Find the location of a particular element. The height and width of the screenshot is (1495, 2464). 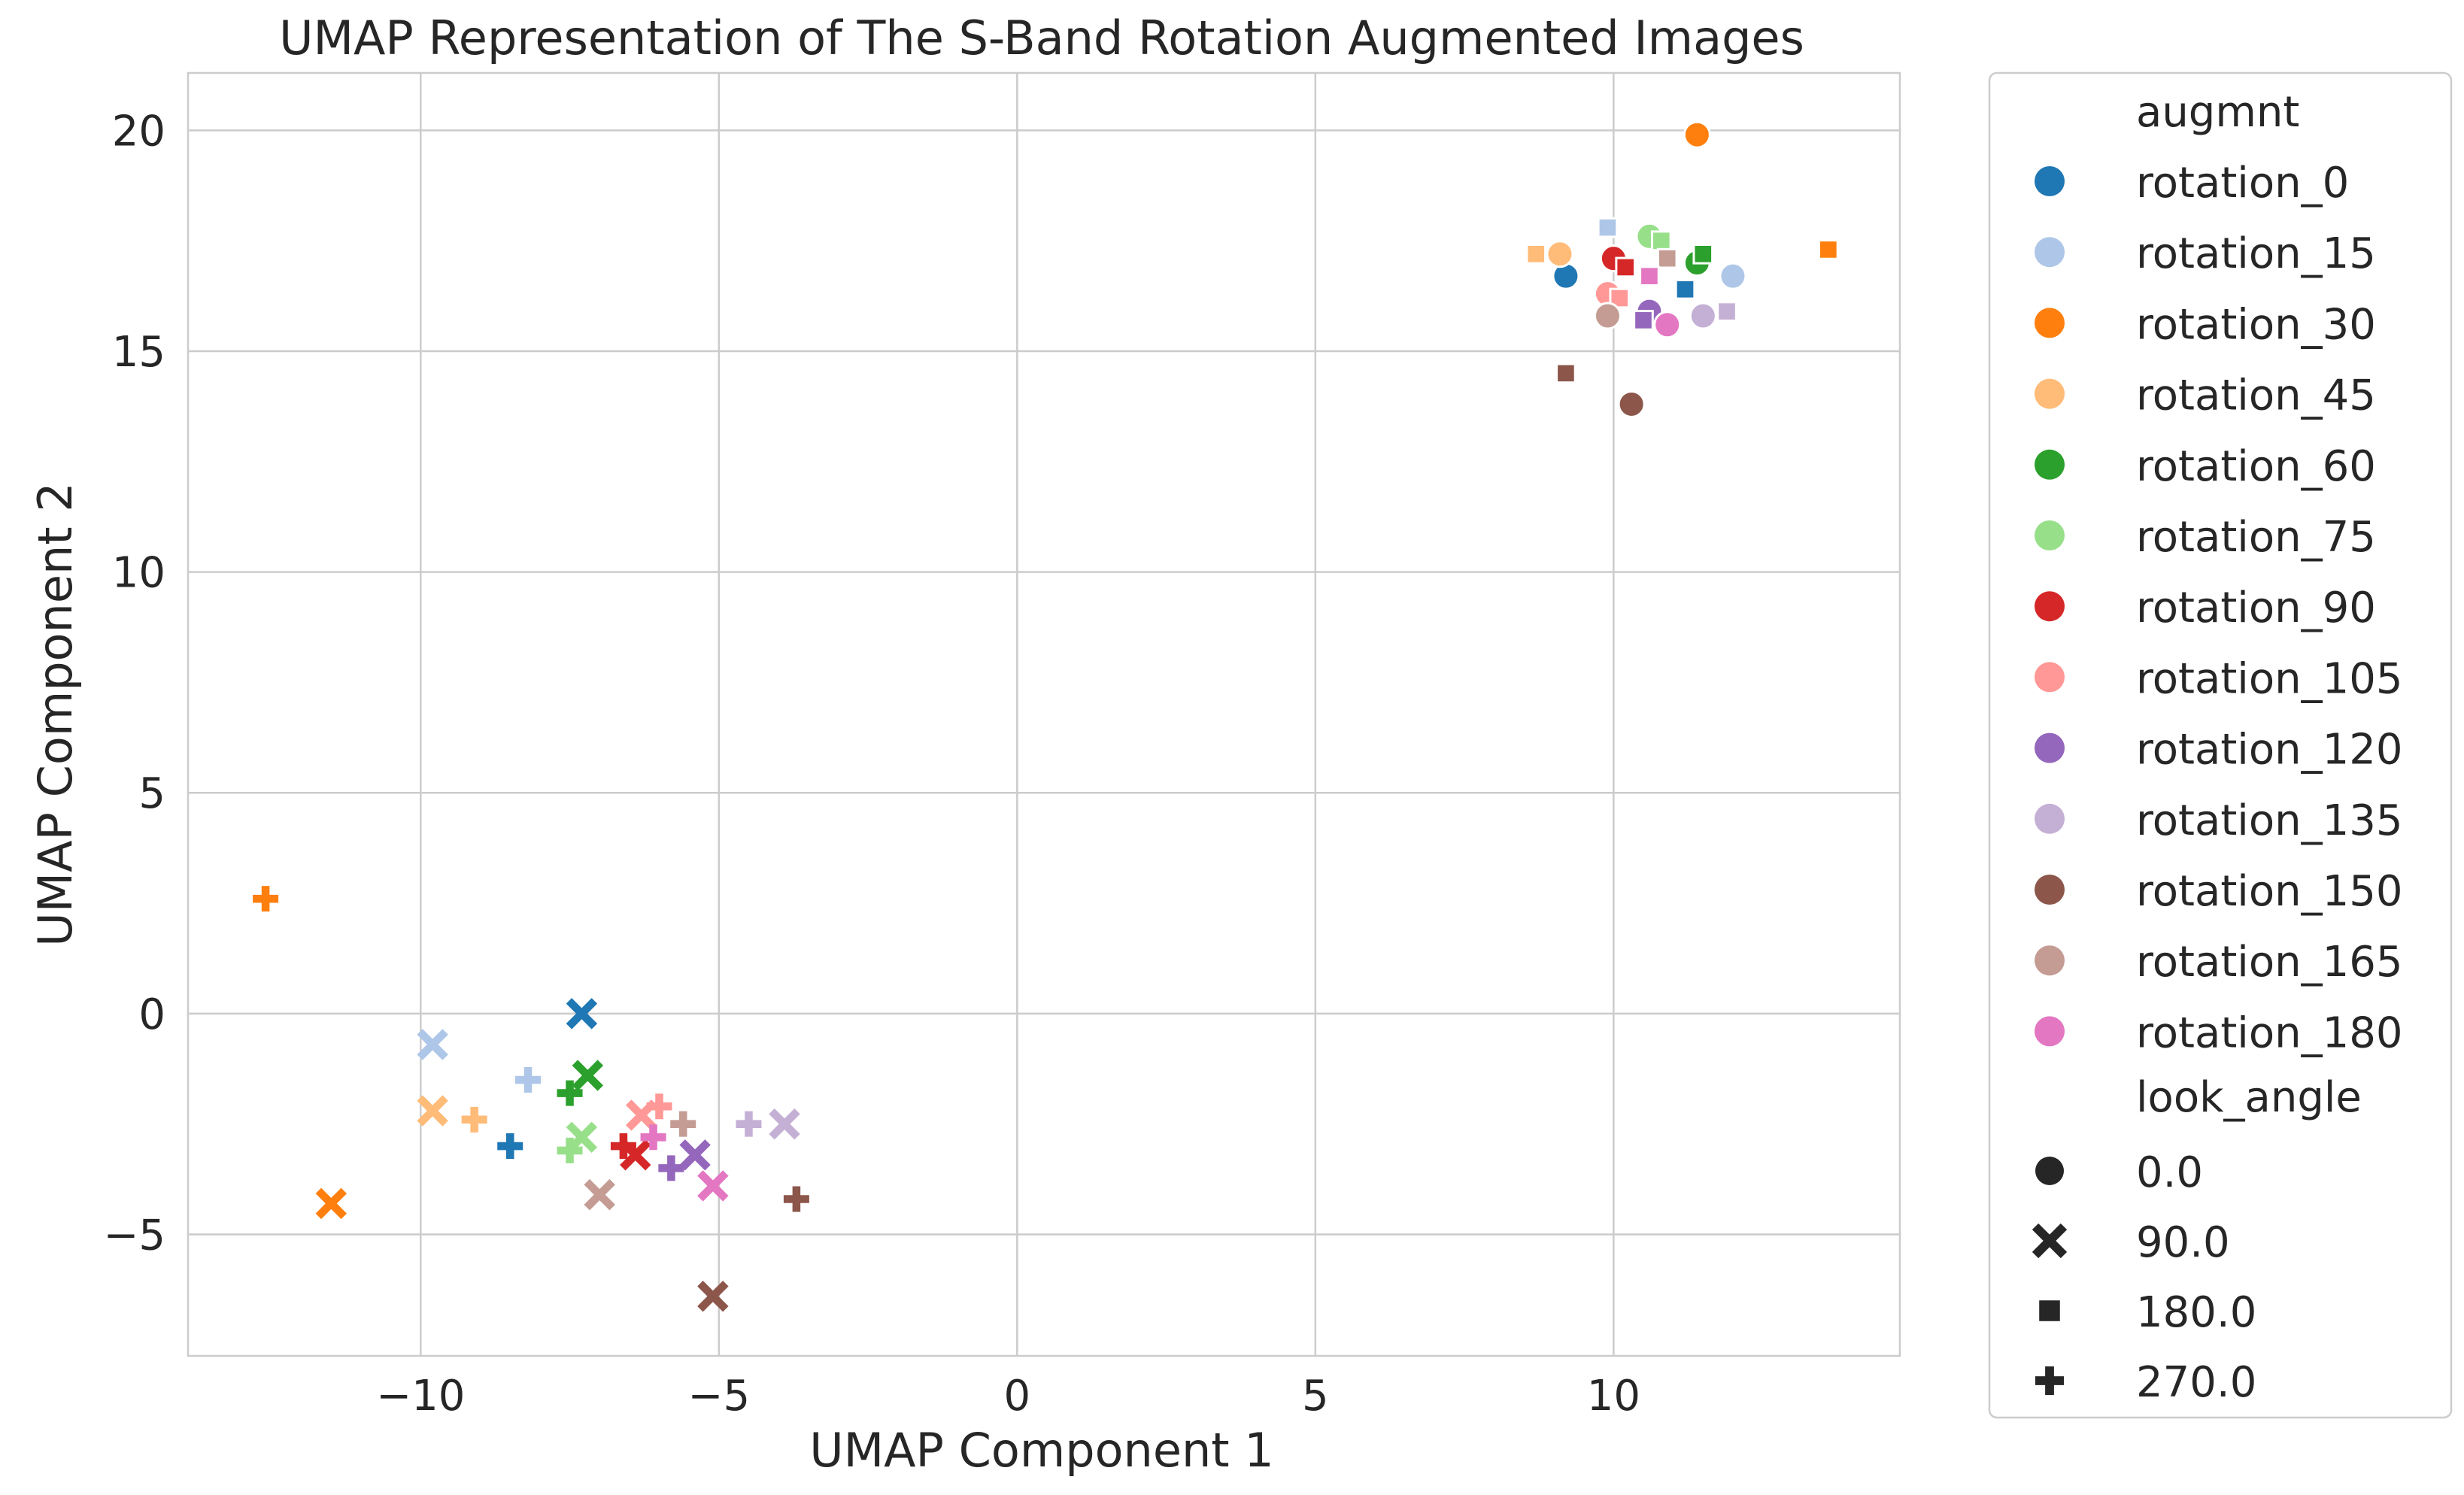

legend-label: rotation_105 is located at coordinates (2269, 678).